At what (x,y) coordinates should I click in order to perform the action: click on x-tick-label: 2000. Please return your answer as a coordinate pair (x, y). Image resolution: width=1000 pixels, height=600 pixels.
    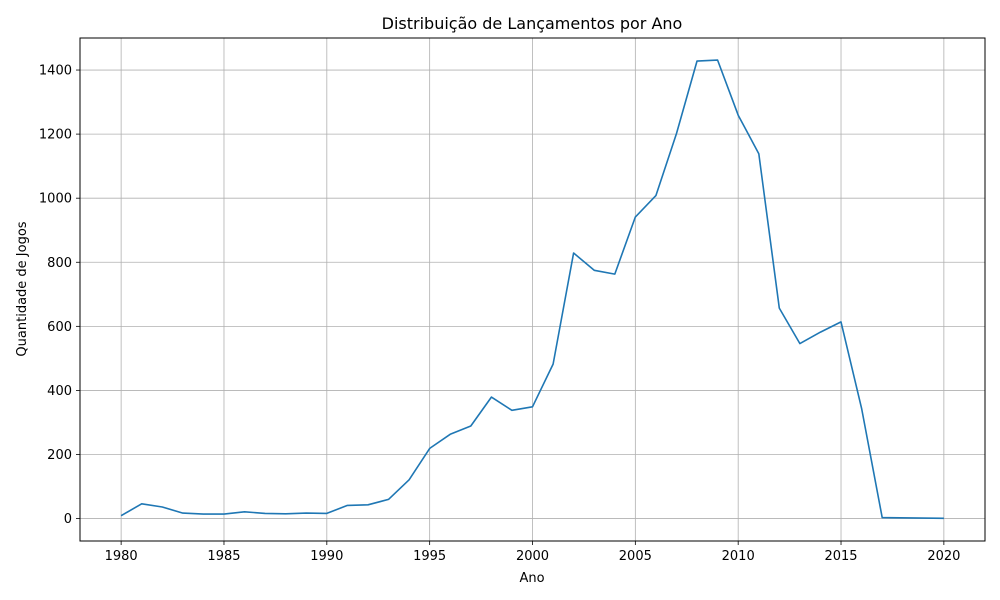
    Looking at the image, I should click on (532, 556).